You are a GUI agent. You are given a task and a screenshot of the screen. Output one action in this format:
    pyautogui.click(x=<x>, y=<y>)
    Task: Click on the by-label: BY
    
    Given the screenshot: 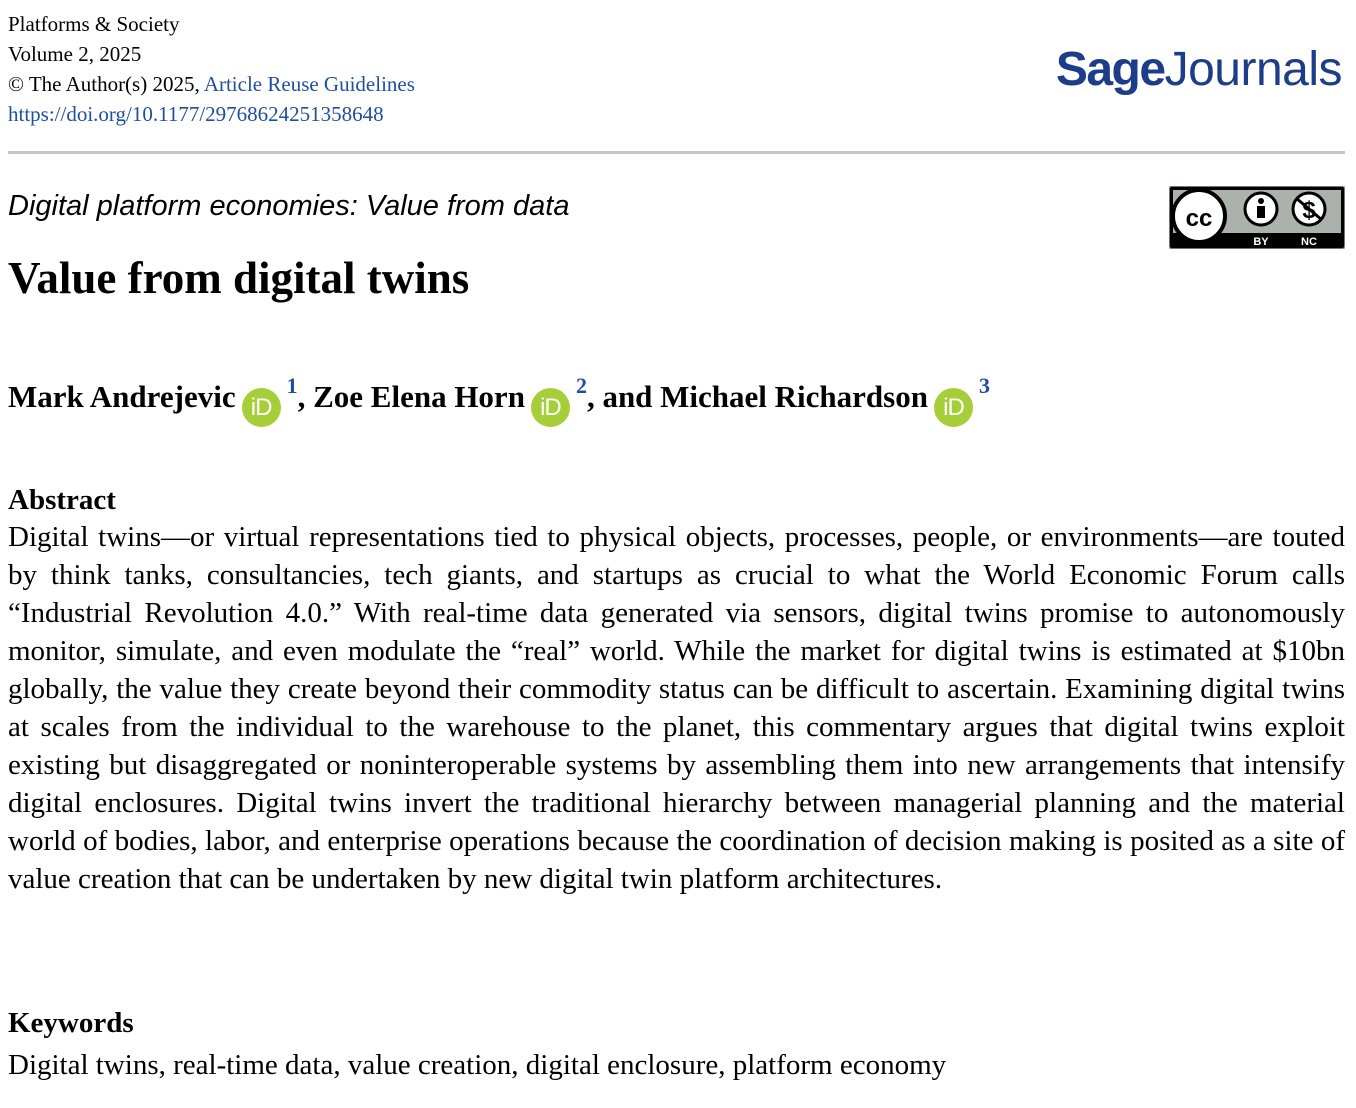 What is the action you would take?
    pyautogui.click(x=1261, y=242)
    